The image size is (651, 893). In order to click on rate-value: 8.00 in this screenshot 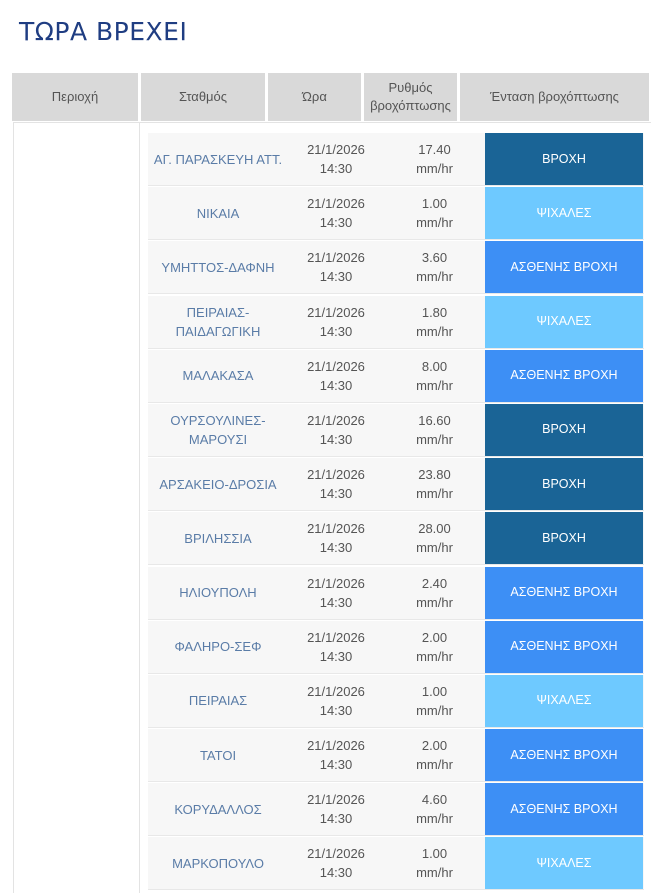, I will do `click(434, 366)`.